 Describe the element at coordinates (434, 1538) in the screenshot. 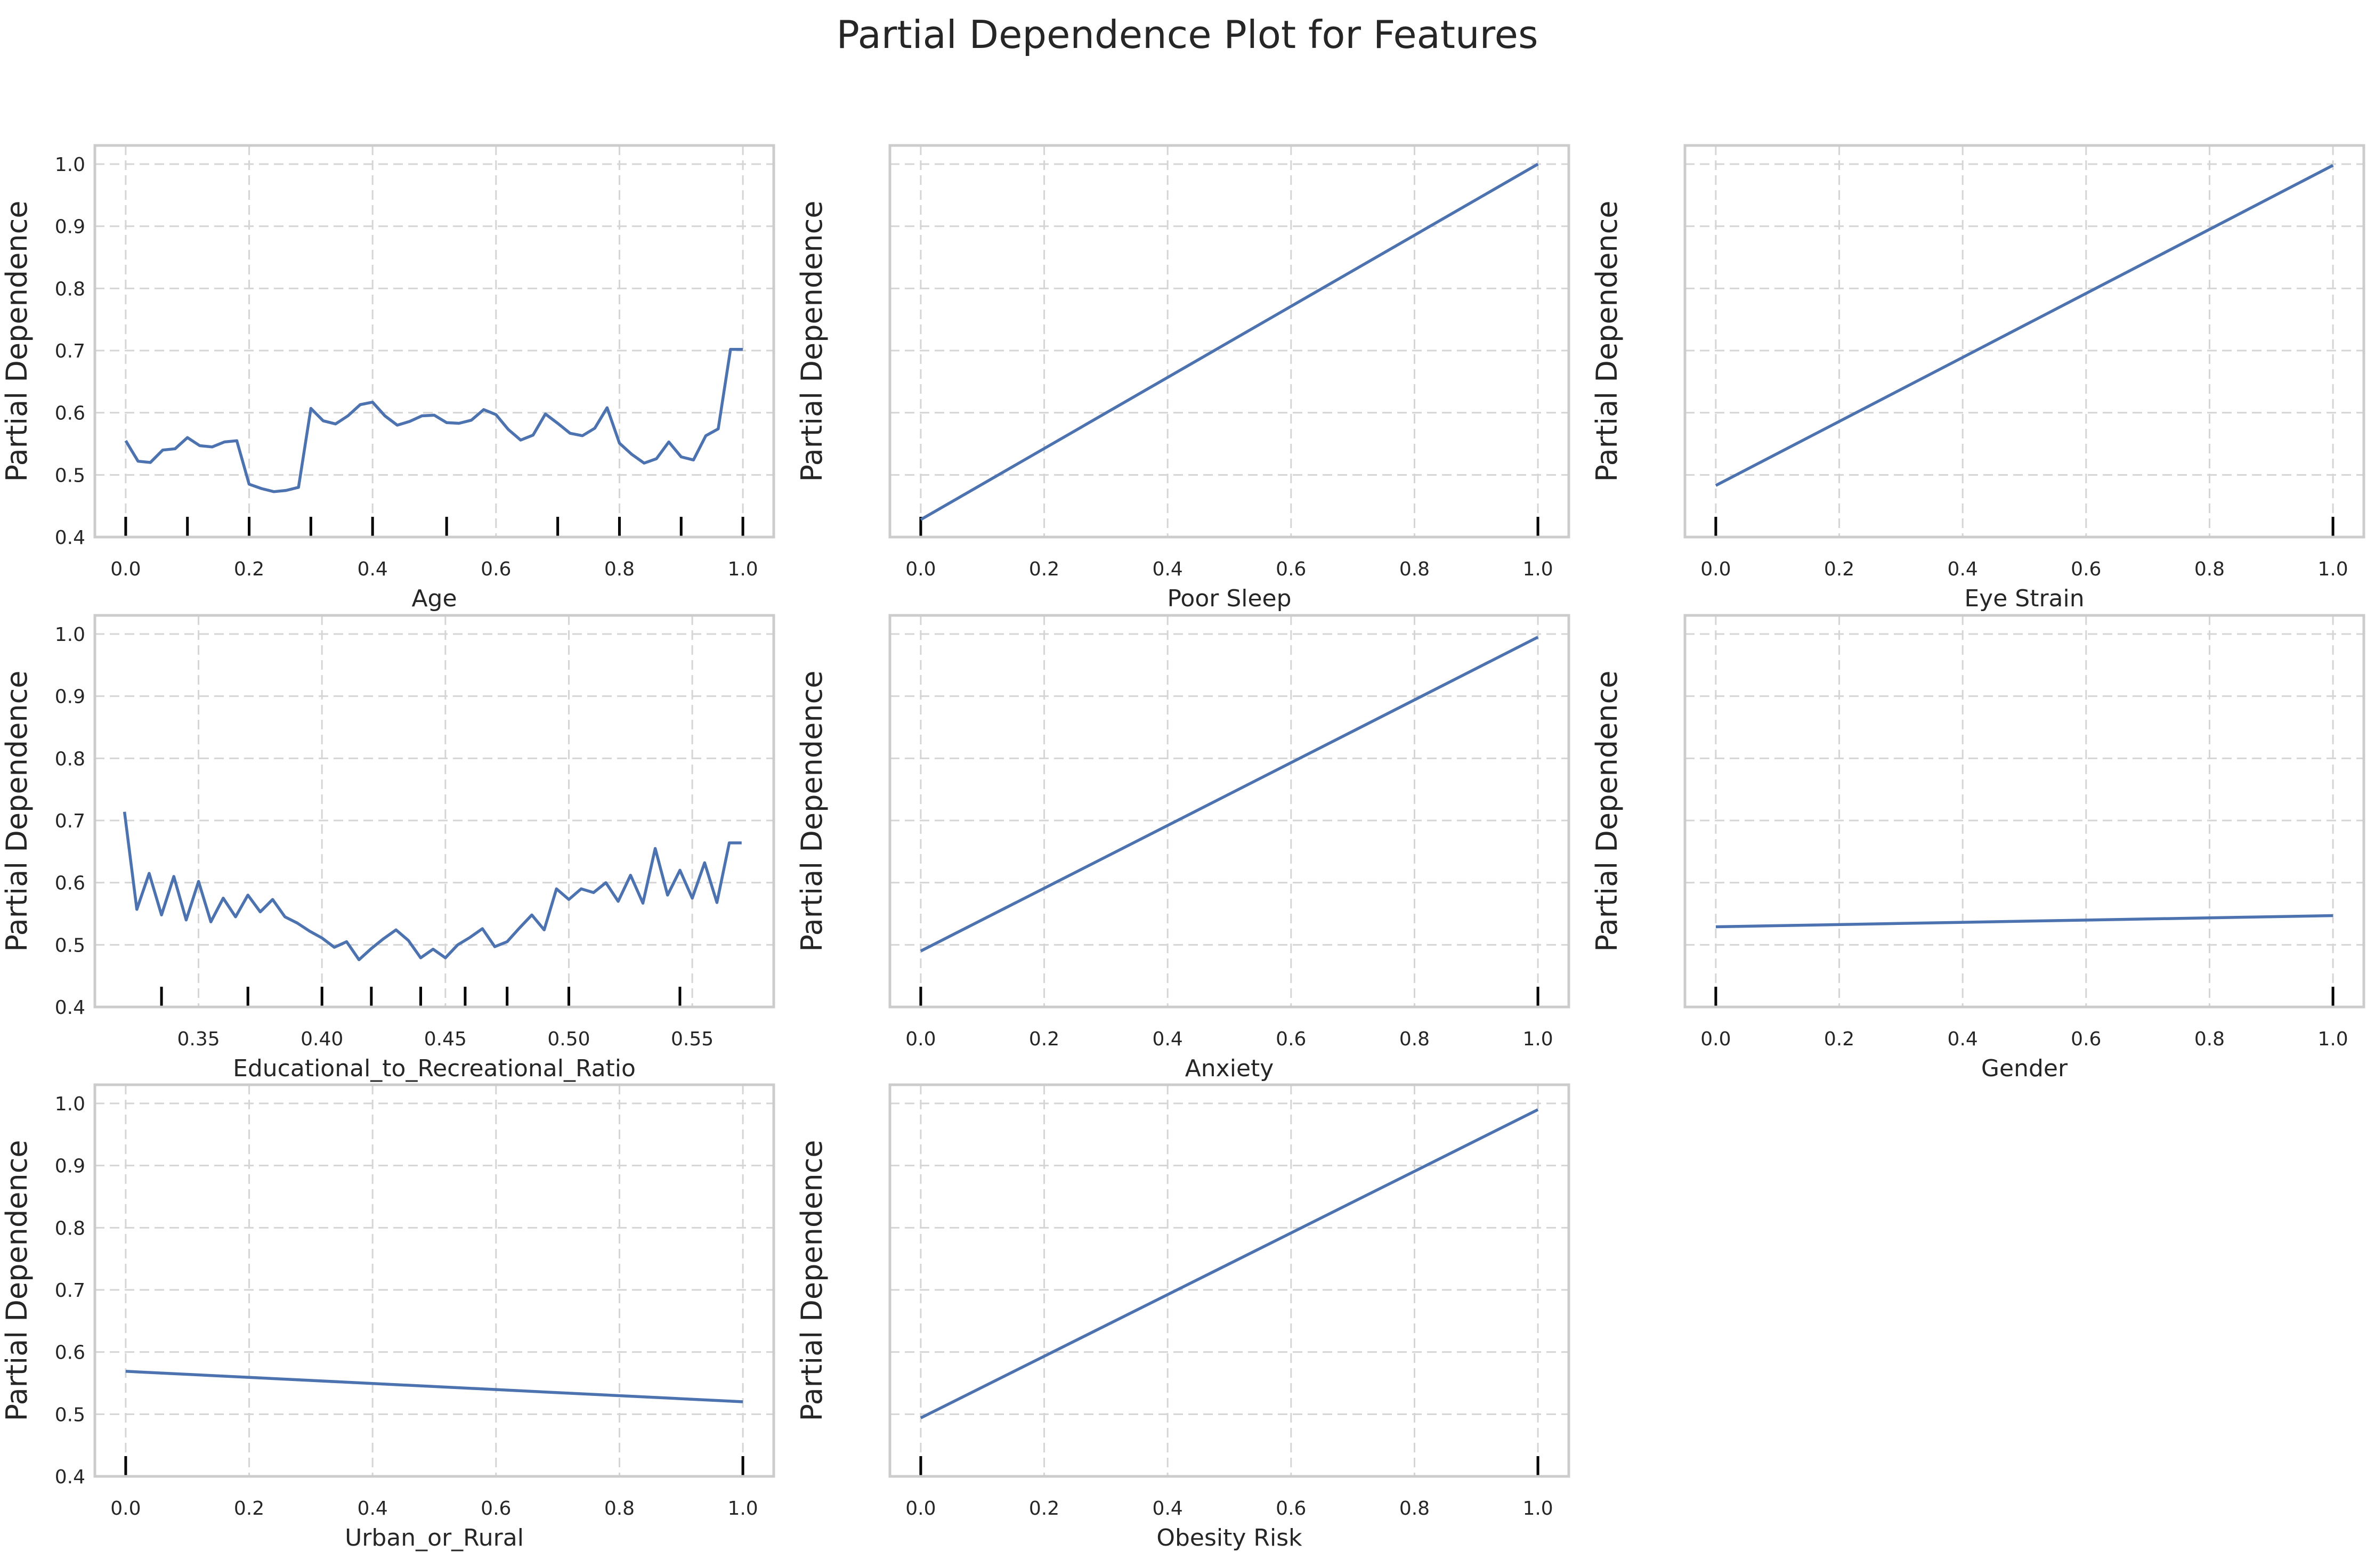

I see `x-axis-label: Urban_or_Rural` at that location.